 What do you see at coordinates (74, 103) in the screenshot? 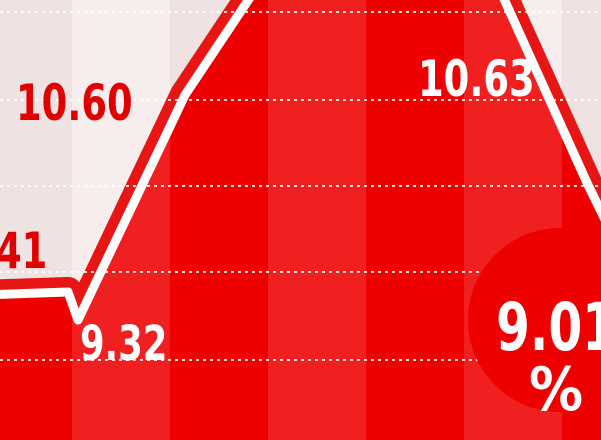
I see `data-label-10-60: 10.60` at bounding box center [74, 103].